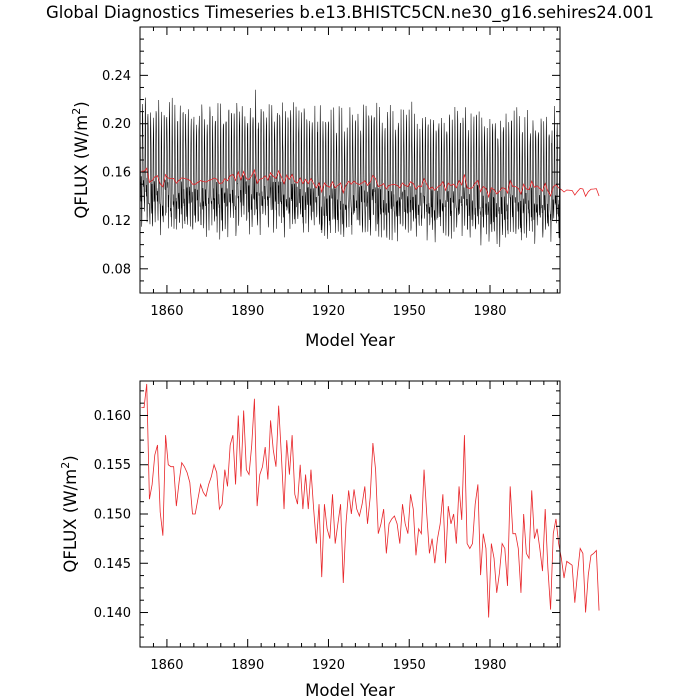  Describe the element at coordinates (70, 521) in the screenshot. I see `y-axis-label-annual-text: QFLUX (W/m` at that location.